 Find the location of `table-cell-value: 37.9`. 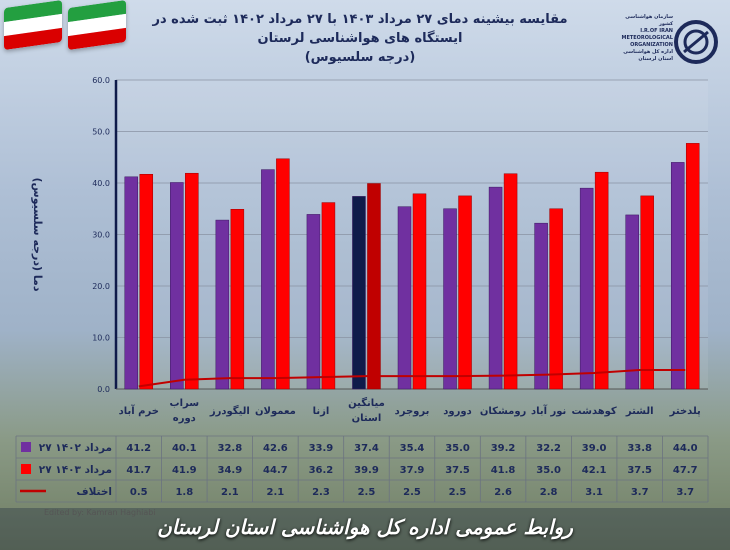

table-cell-value: 37.9 is located at coordinates (412, 470).